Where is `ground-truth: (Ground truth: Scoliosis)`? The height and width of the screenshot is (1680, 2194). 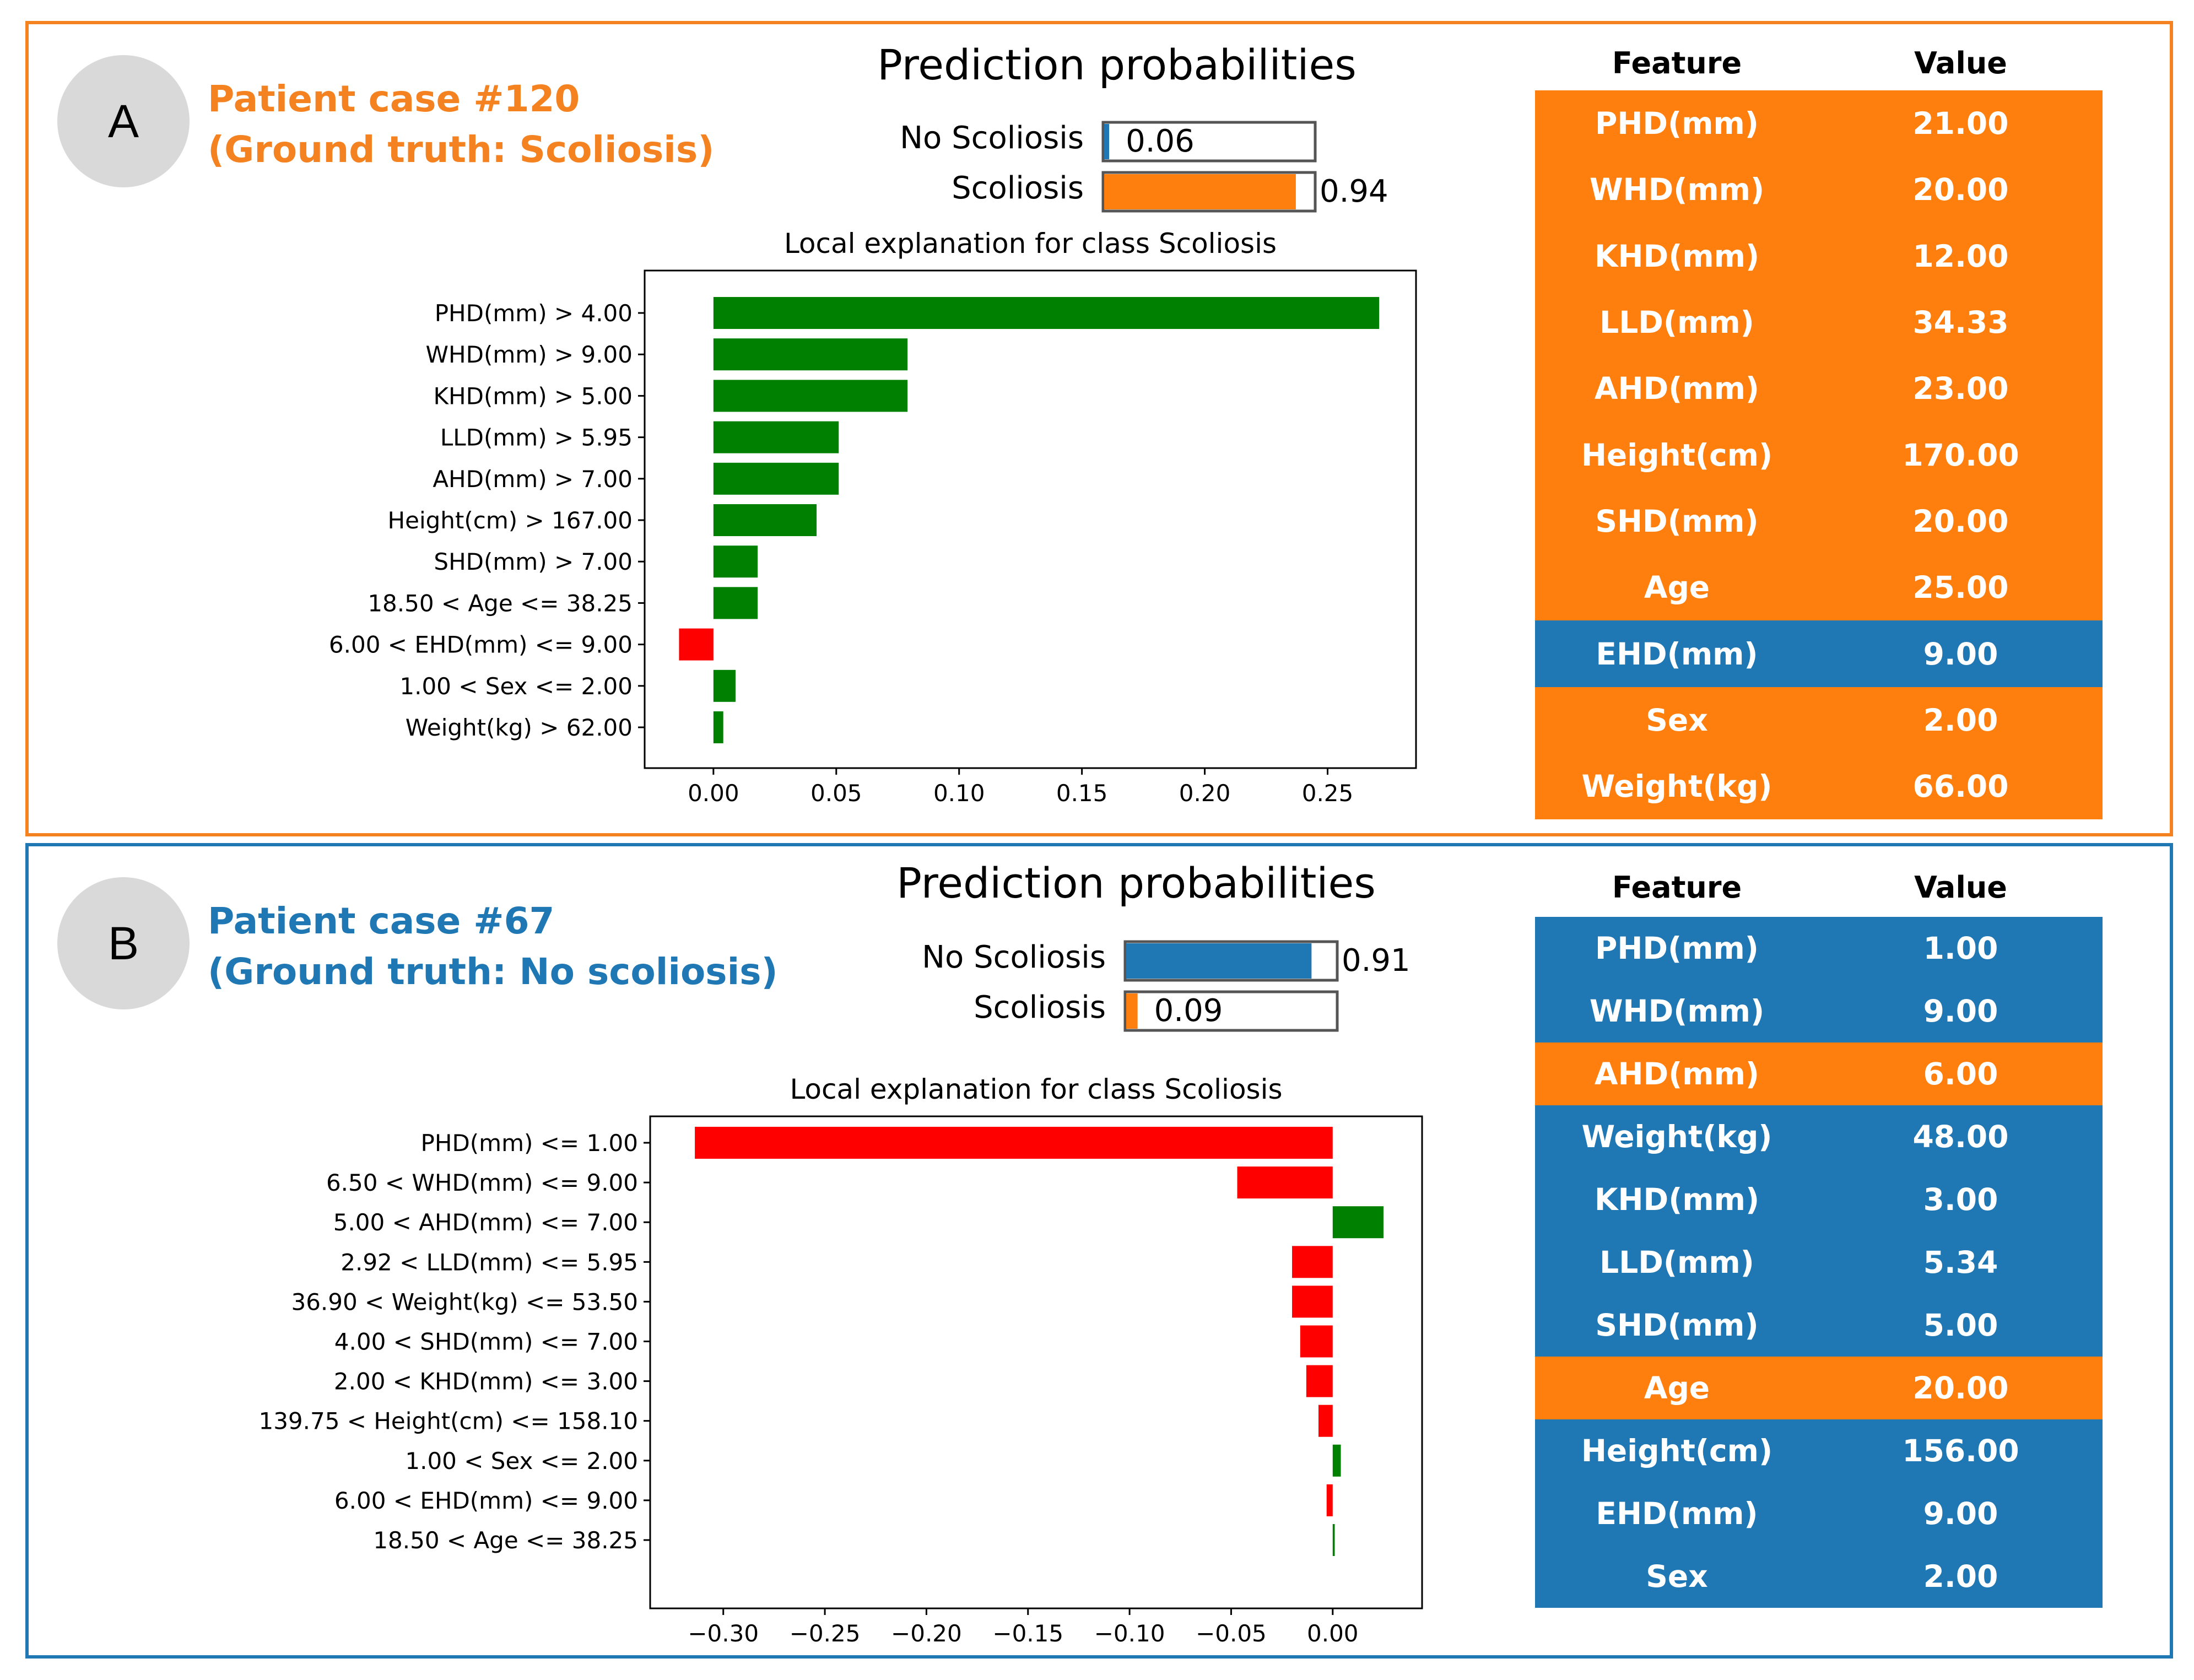
ground-truth: (Ground truth: Scoliosis) is located at coordinates (461, 149).